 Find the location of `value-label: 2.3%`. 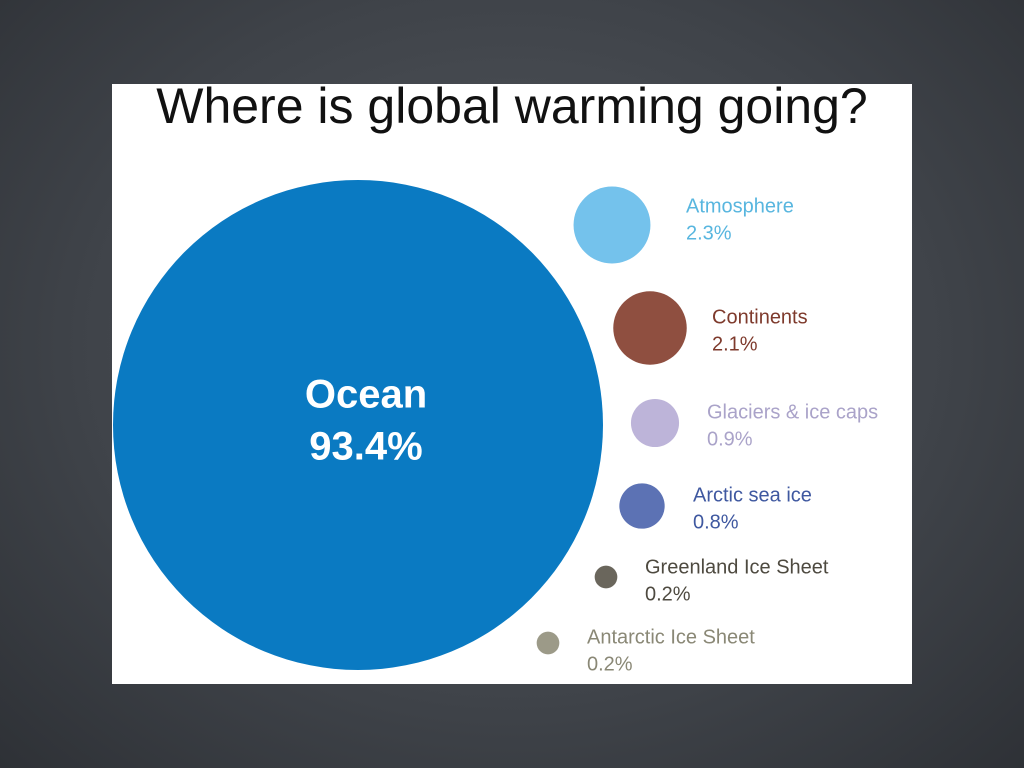

value-label: 2.3% is located at coordinates (709, 233).